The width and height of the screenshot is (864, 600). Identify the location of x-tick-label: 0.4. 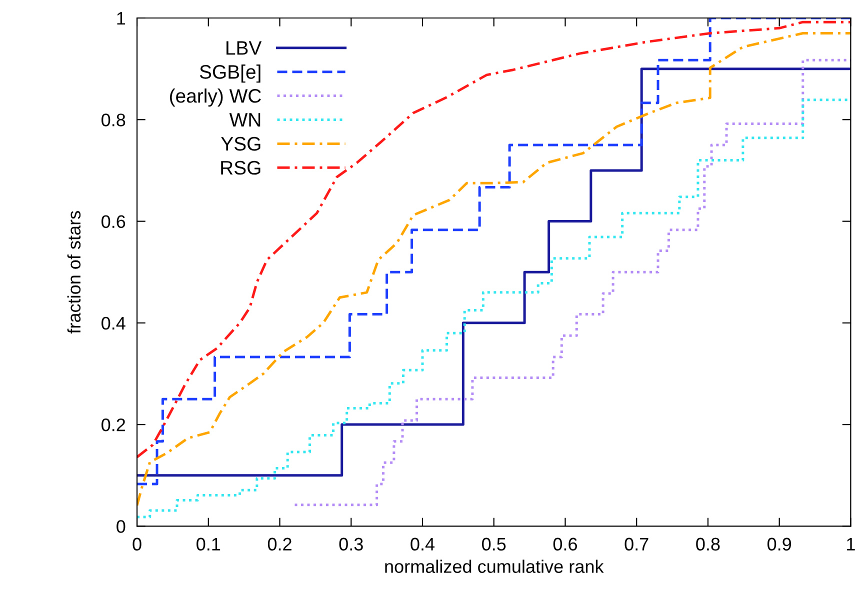
(422, 544).